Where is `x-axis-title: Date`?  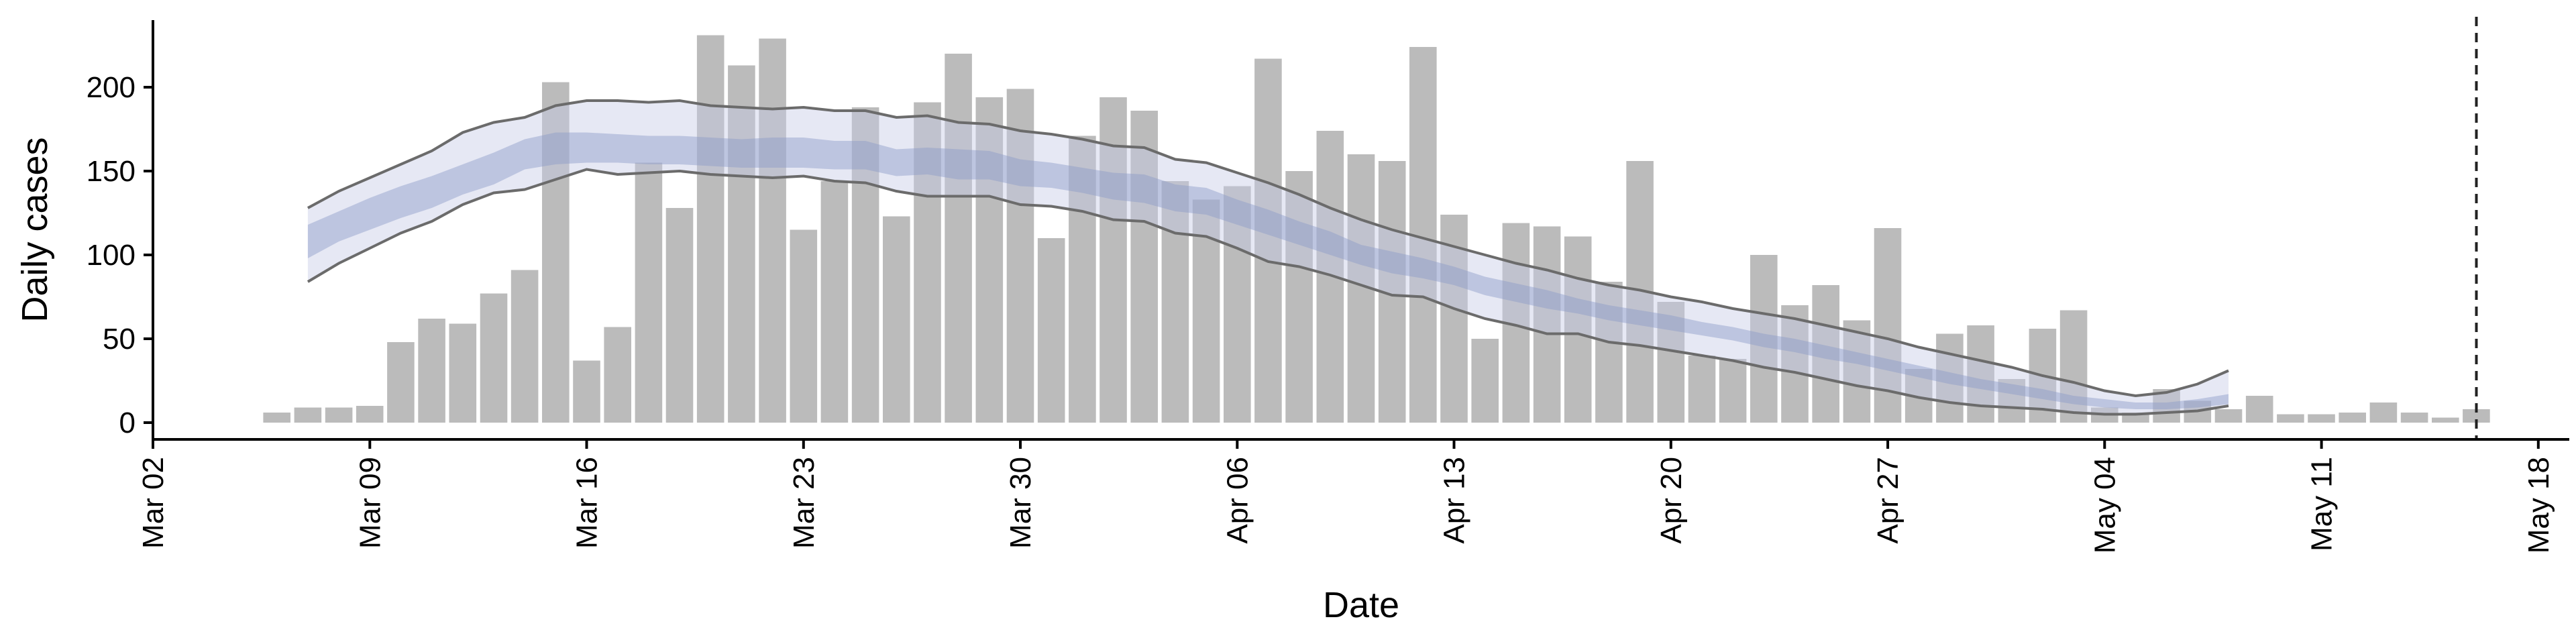
x-axis-title: Date is located at coordinates (1361, 605).